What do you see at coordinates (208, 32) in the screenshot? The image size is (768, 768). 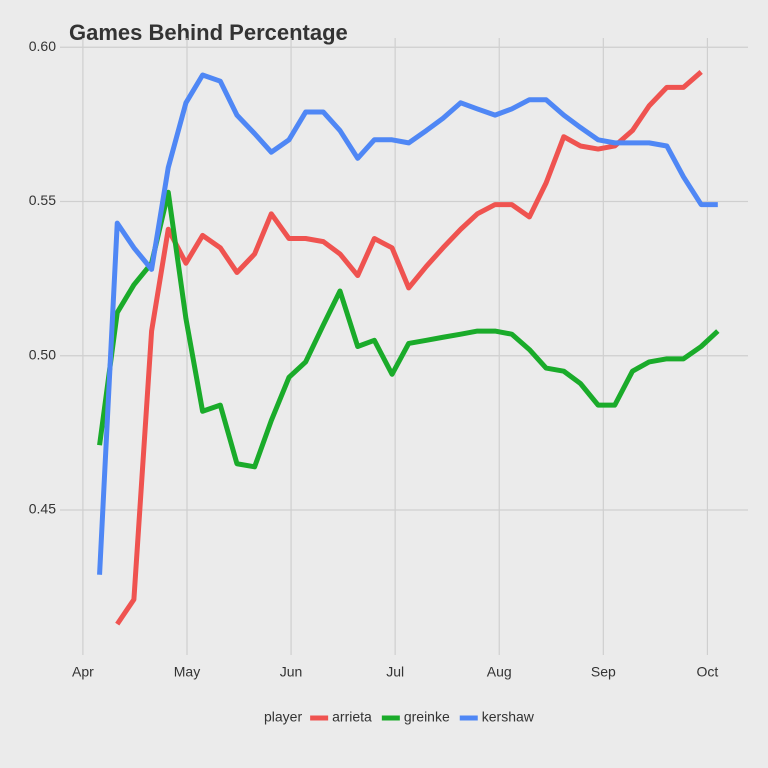 I see `chart-title: Games Behind Percentage` at bounding box center [208, 32].